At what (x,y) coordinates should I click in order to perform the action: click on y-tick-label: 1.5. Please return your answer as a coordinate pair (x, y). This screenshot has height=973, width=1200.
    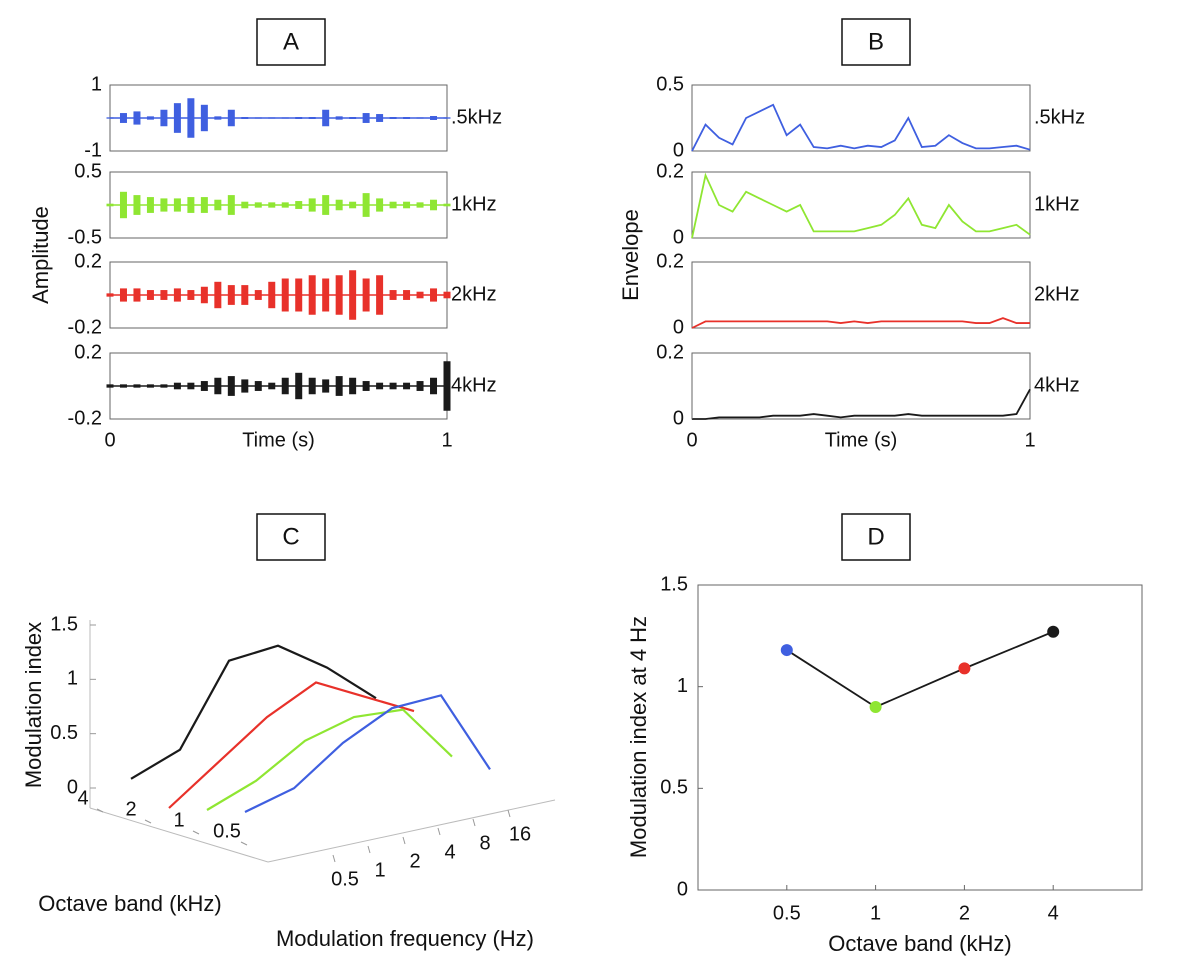
    Looking at the image, I should click on (674, 584).